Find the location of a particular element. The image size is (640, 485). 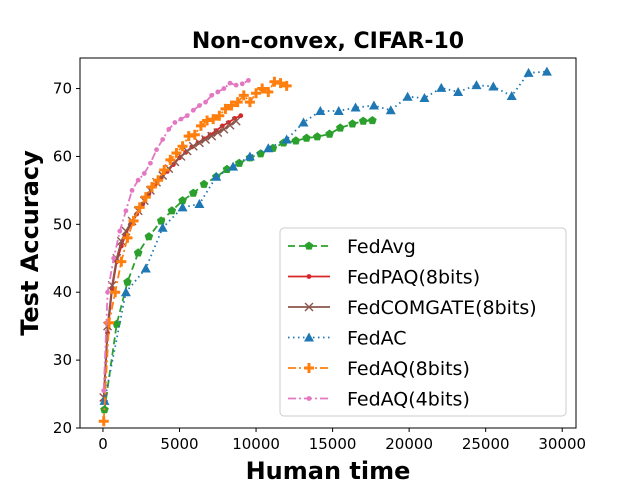

x-tick-label: 30000 is located at coordinates (562, 444).